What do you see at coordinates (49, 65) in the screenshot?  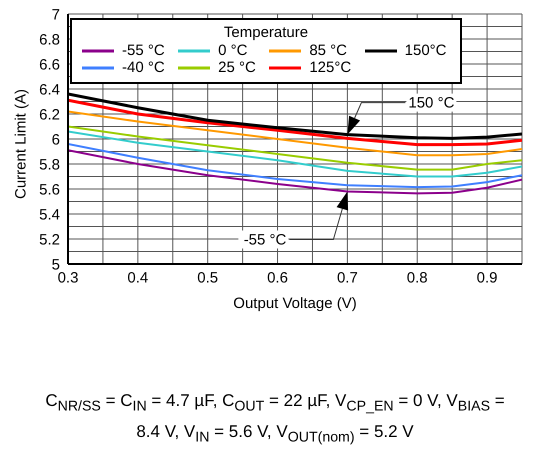 I see `y-tick-label: 6.6` at bounding box center [49, 65].